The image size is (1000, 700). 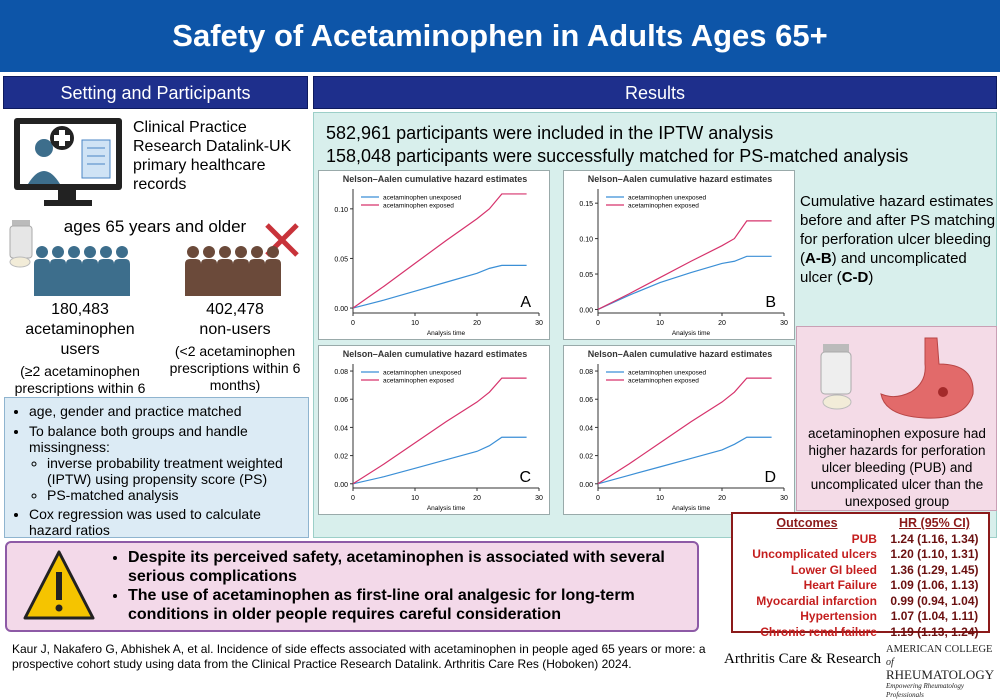 What do you see at coordinates (235, 309) in the screenshot?
I see `group-count: 402,478` at bounding box center [235, 309].